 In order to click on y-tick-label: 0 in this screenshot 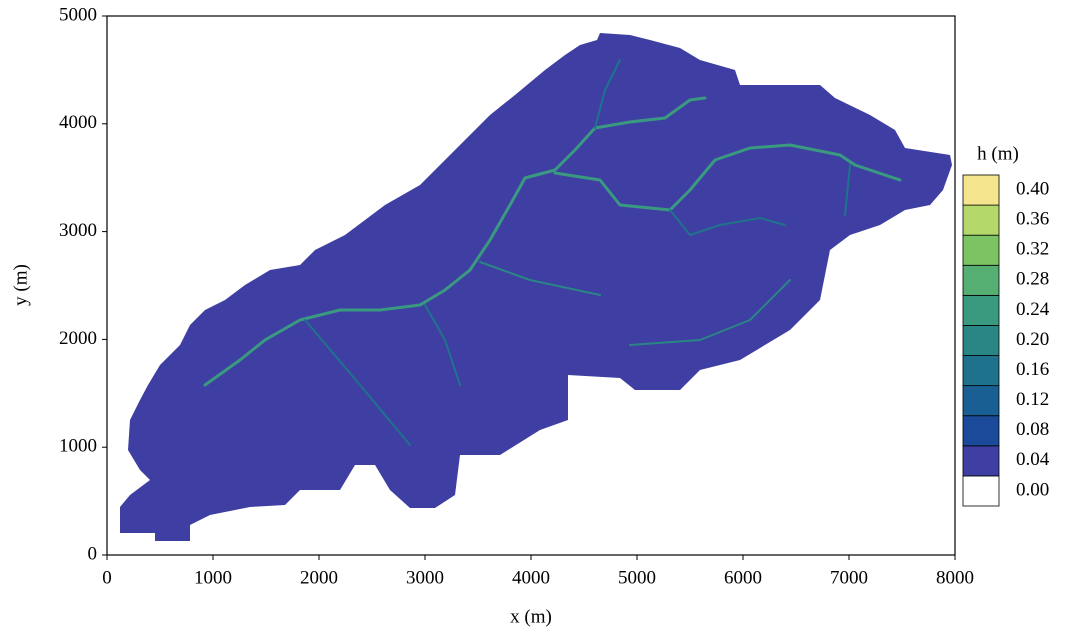, I will do `click(93, 553)`.